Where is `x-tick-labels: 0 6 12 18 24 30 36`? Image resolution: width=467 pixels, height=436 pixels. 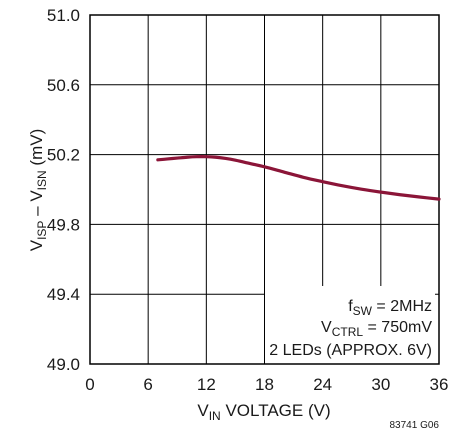 x-tick-labels: 0 6 12 18 24 30 36 is located at coordinates (266, 384).